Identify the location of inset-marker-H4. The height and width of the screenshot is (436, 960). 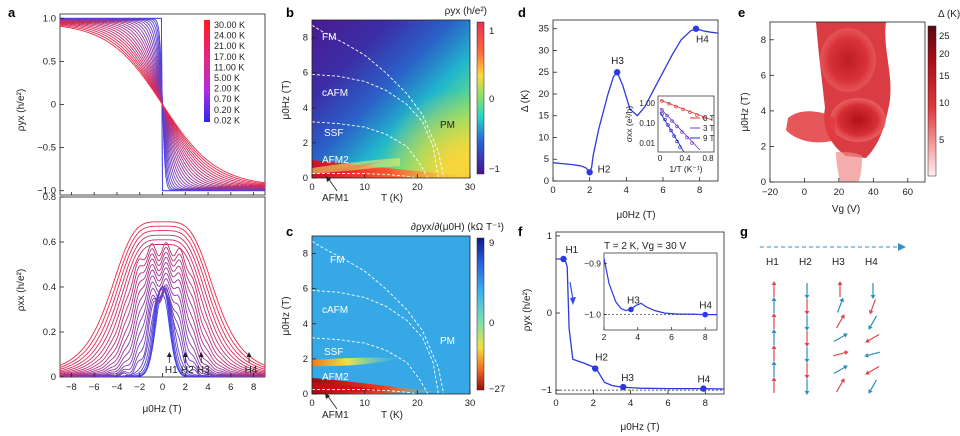
(705, 314).